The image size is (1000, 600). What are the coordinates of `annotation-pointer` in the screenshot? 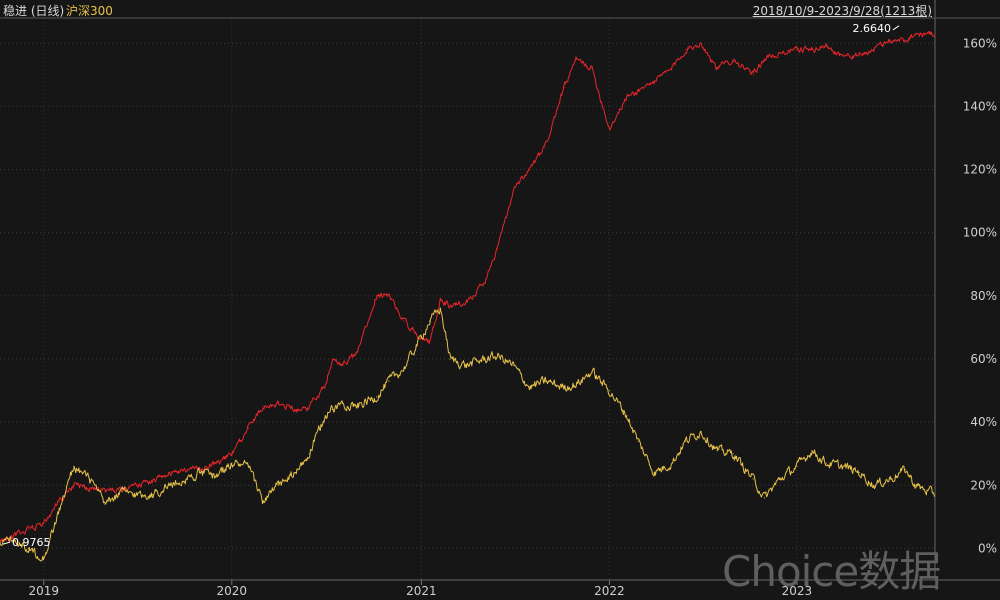 It's located at (6, 543).